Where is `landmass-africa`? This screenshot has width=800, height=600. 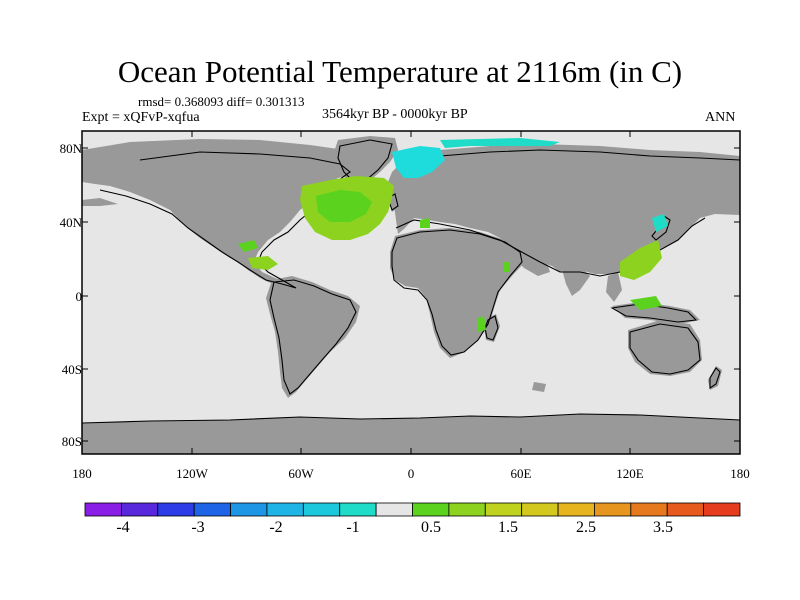 landmass-africa is located at coordinates (457, 293).